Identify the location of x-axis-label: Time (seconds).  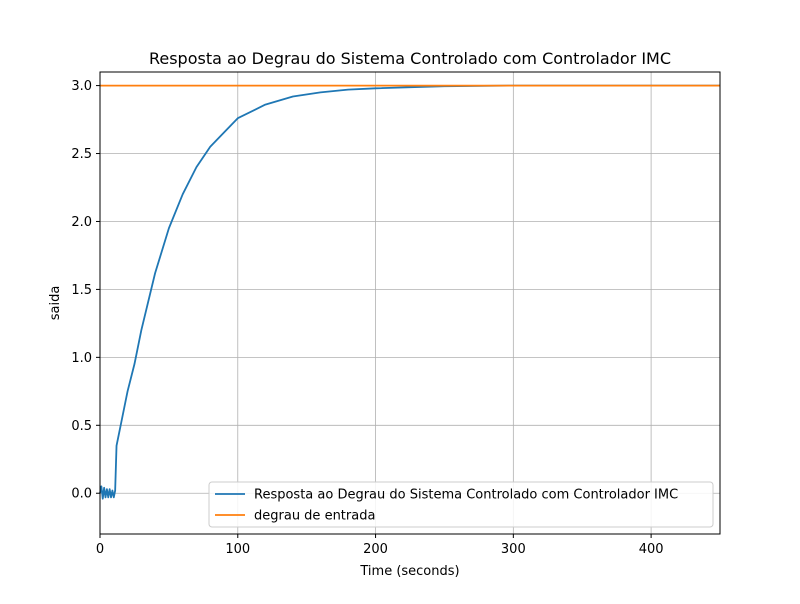
(409, 571).